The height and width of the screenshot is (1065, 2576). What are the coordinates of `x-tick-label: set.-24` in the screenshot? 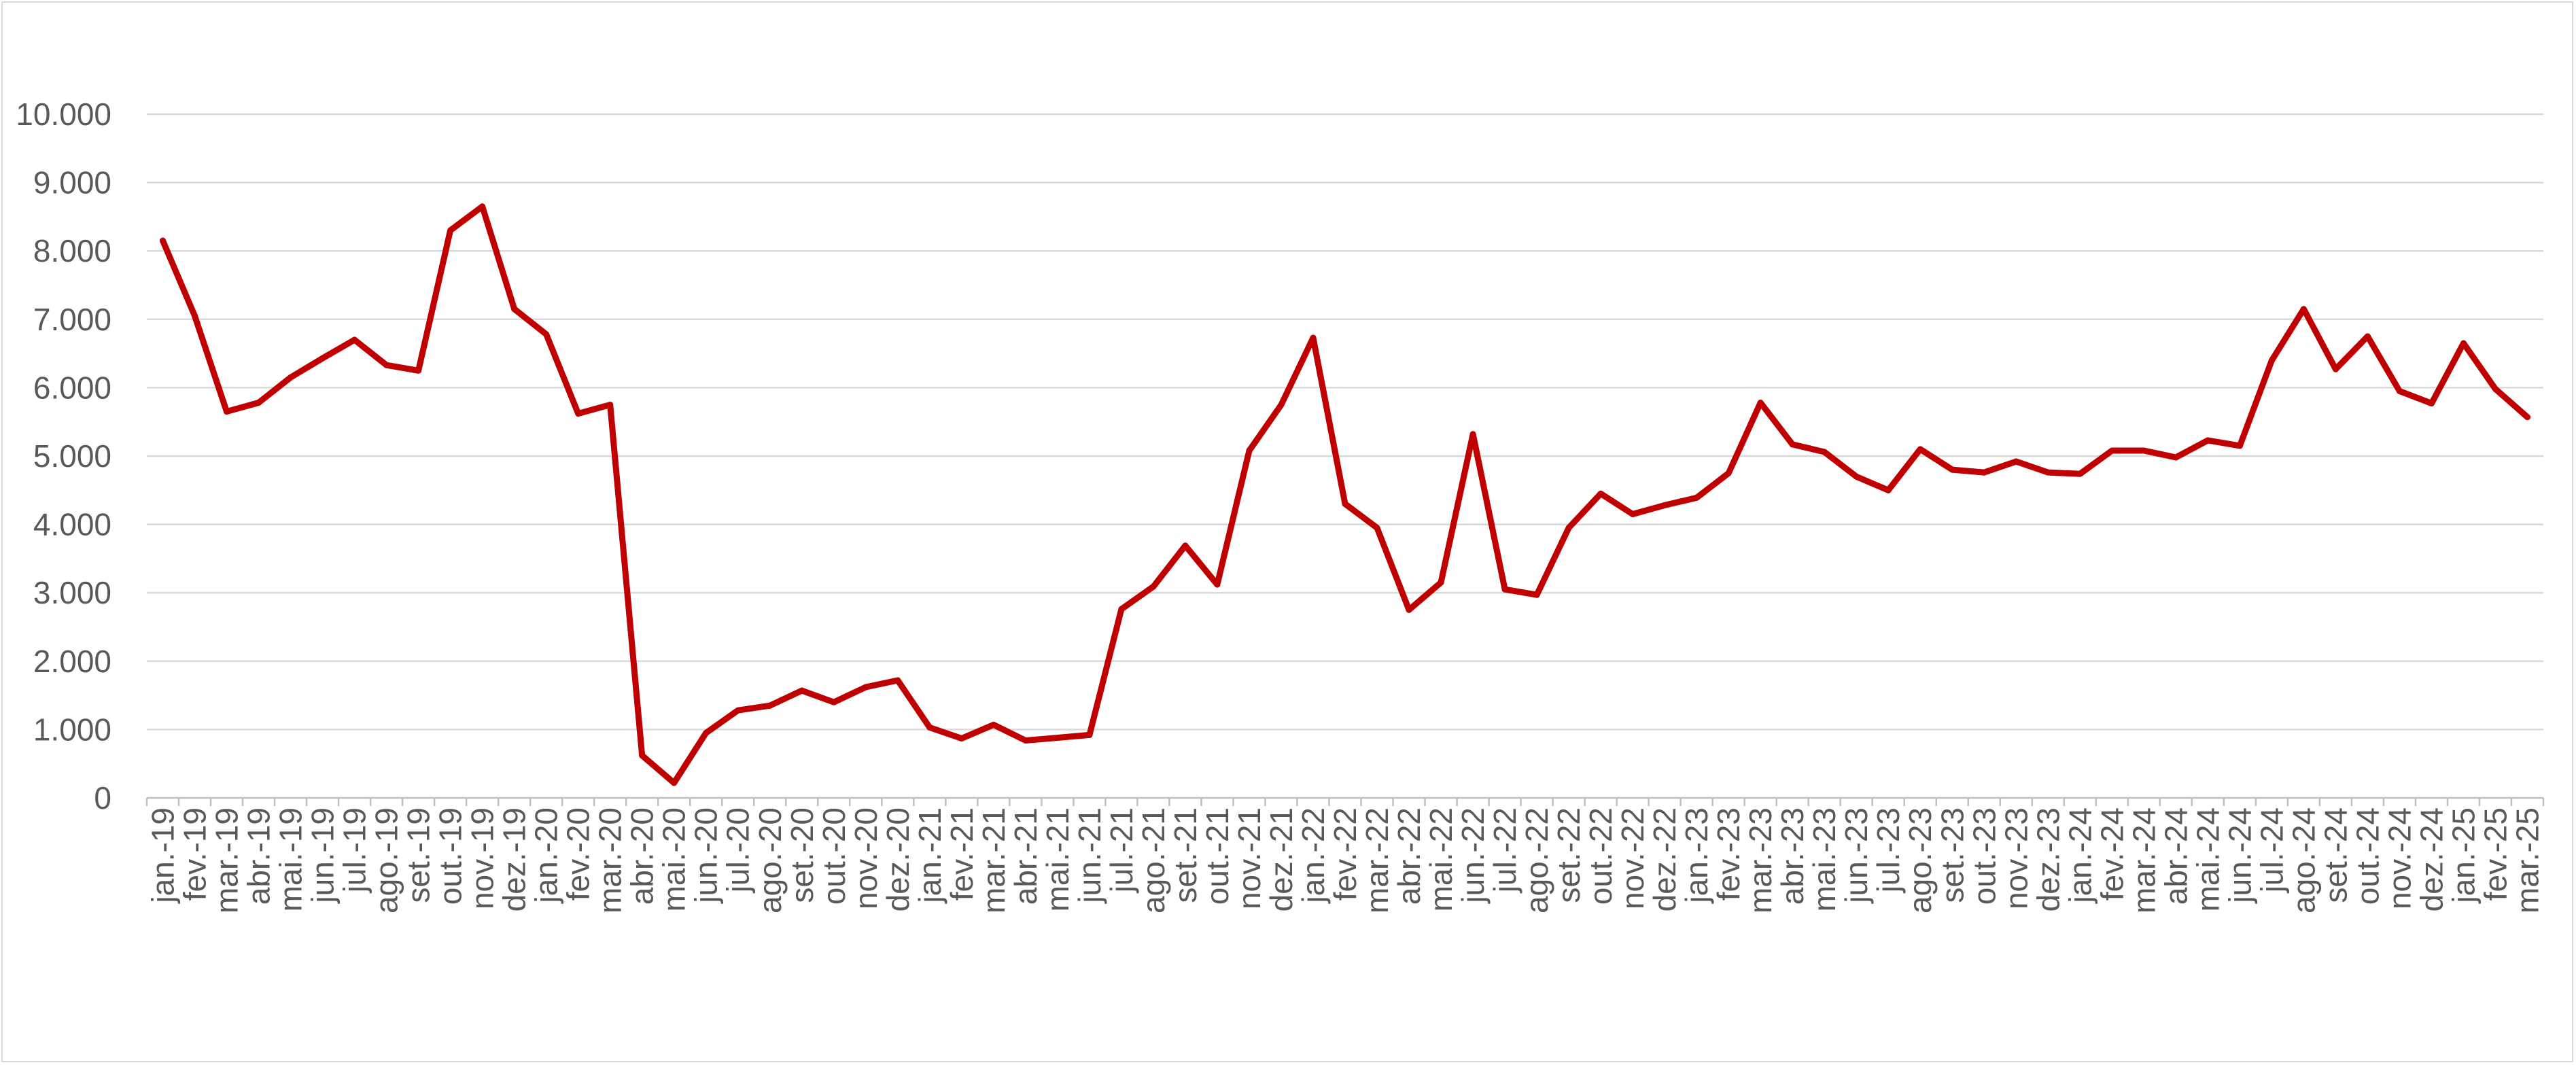 It's located at (2335, 855).